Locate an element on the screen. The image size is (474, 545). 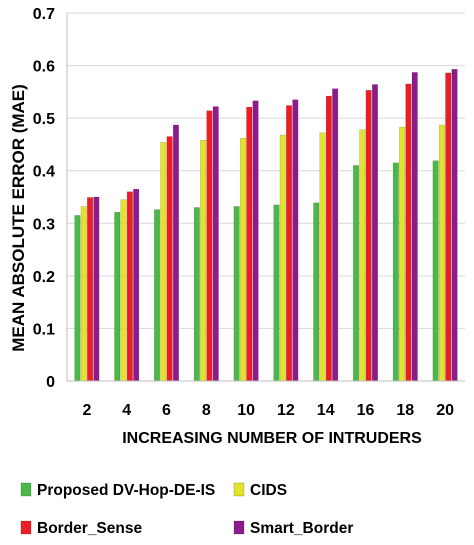
x-tick-label: 8 is located at coordinates (206, 410).